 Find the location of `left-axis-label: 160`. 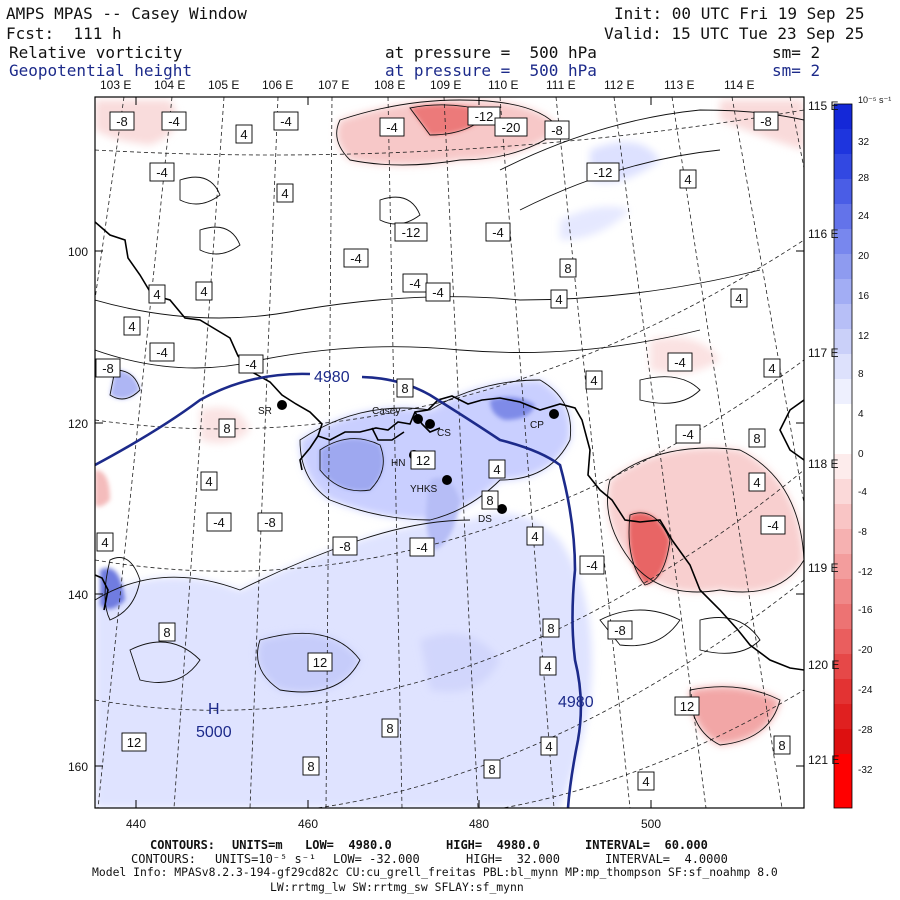

left-axis-label: 160 is located at coordinates (78, 767).